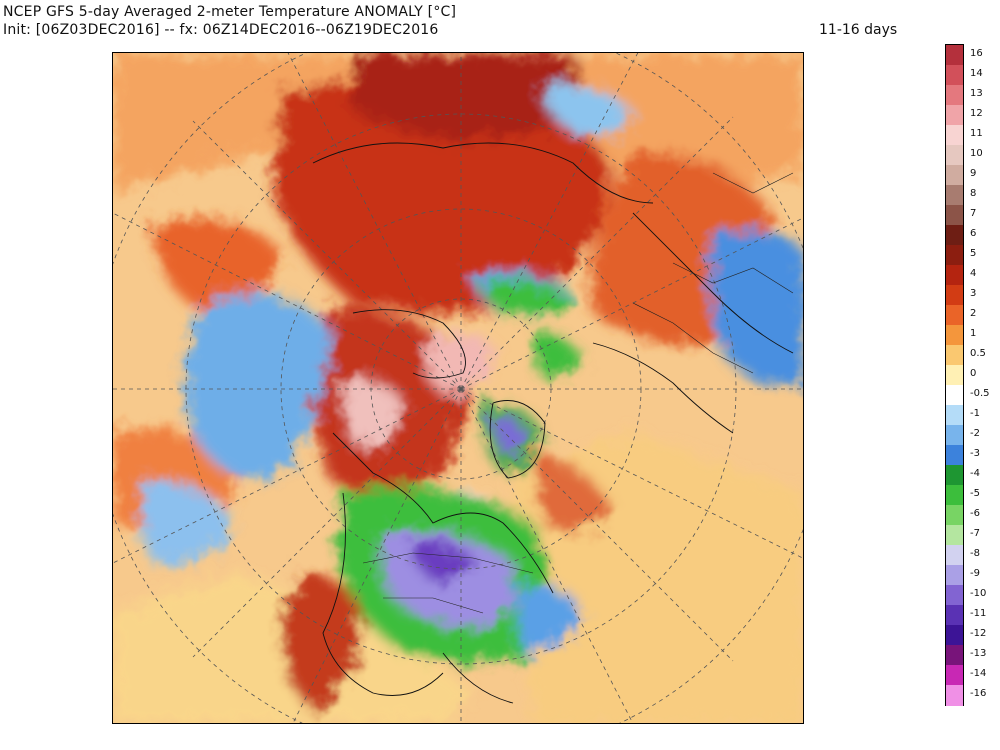  What do you see at coordinates (975, 493) in the screenshot?
I see `colorbar-label: -5` at bounding box center [975, 493].